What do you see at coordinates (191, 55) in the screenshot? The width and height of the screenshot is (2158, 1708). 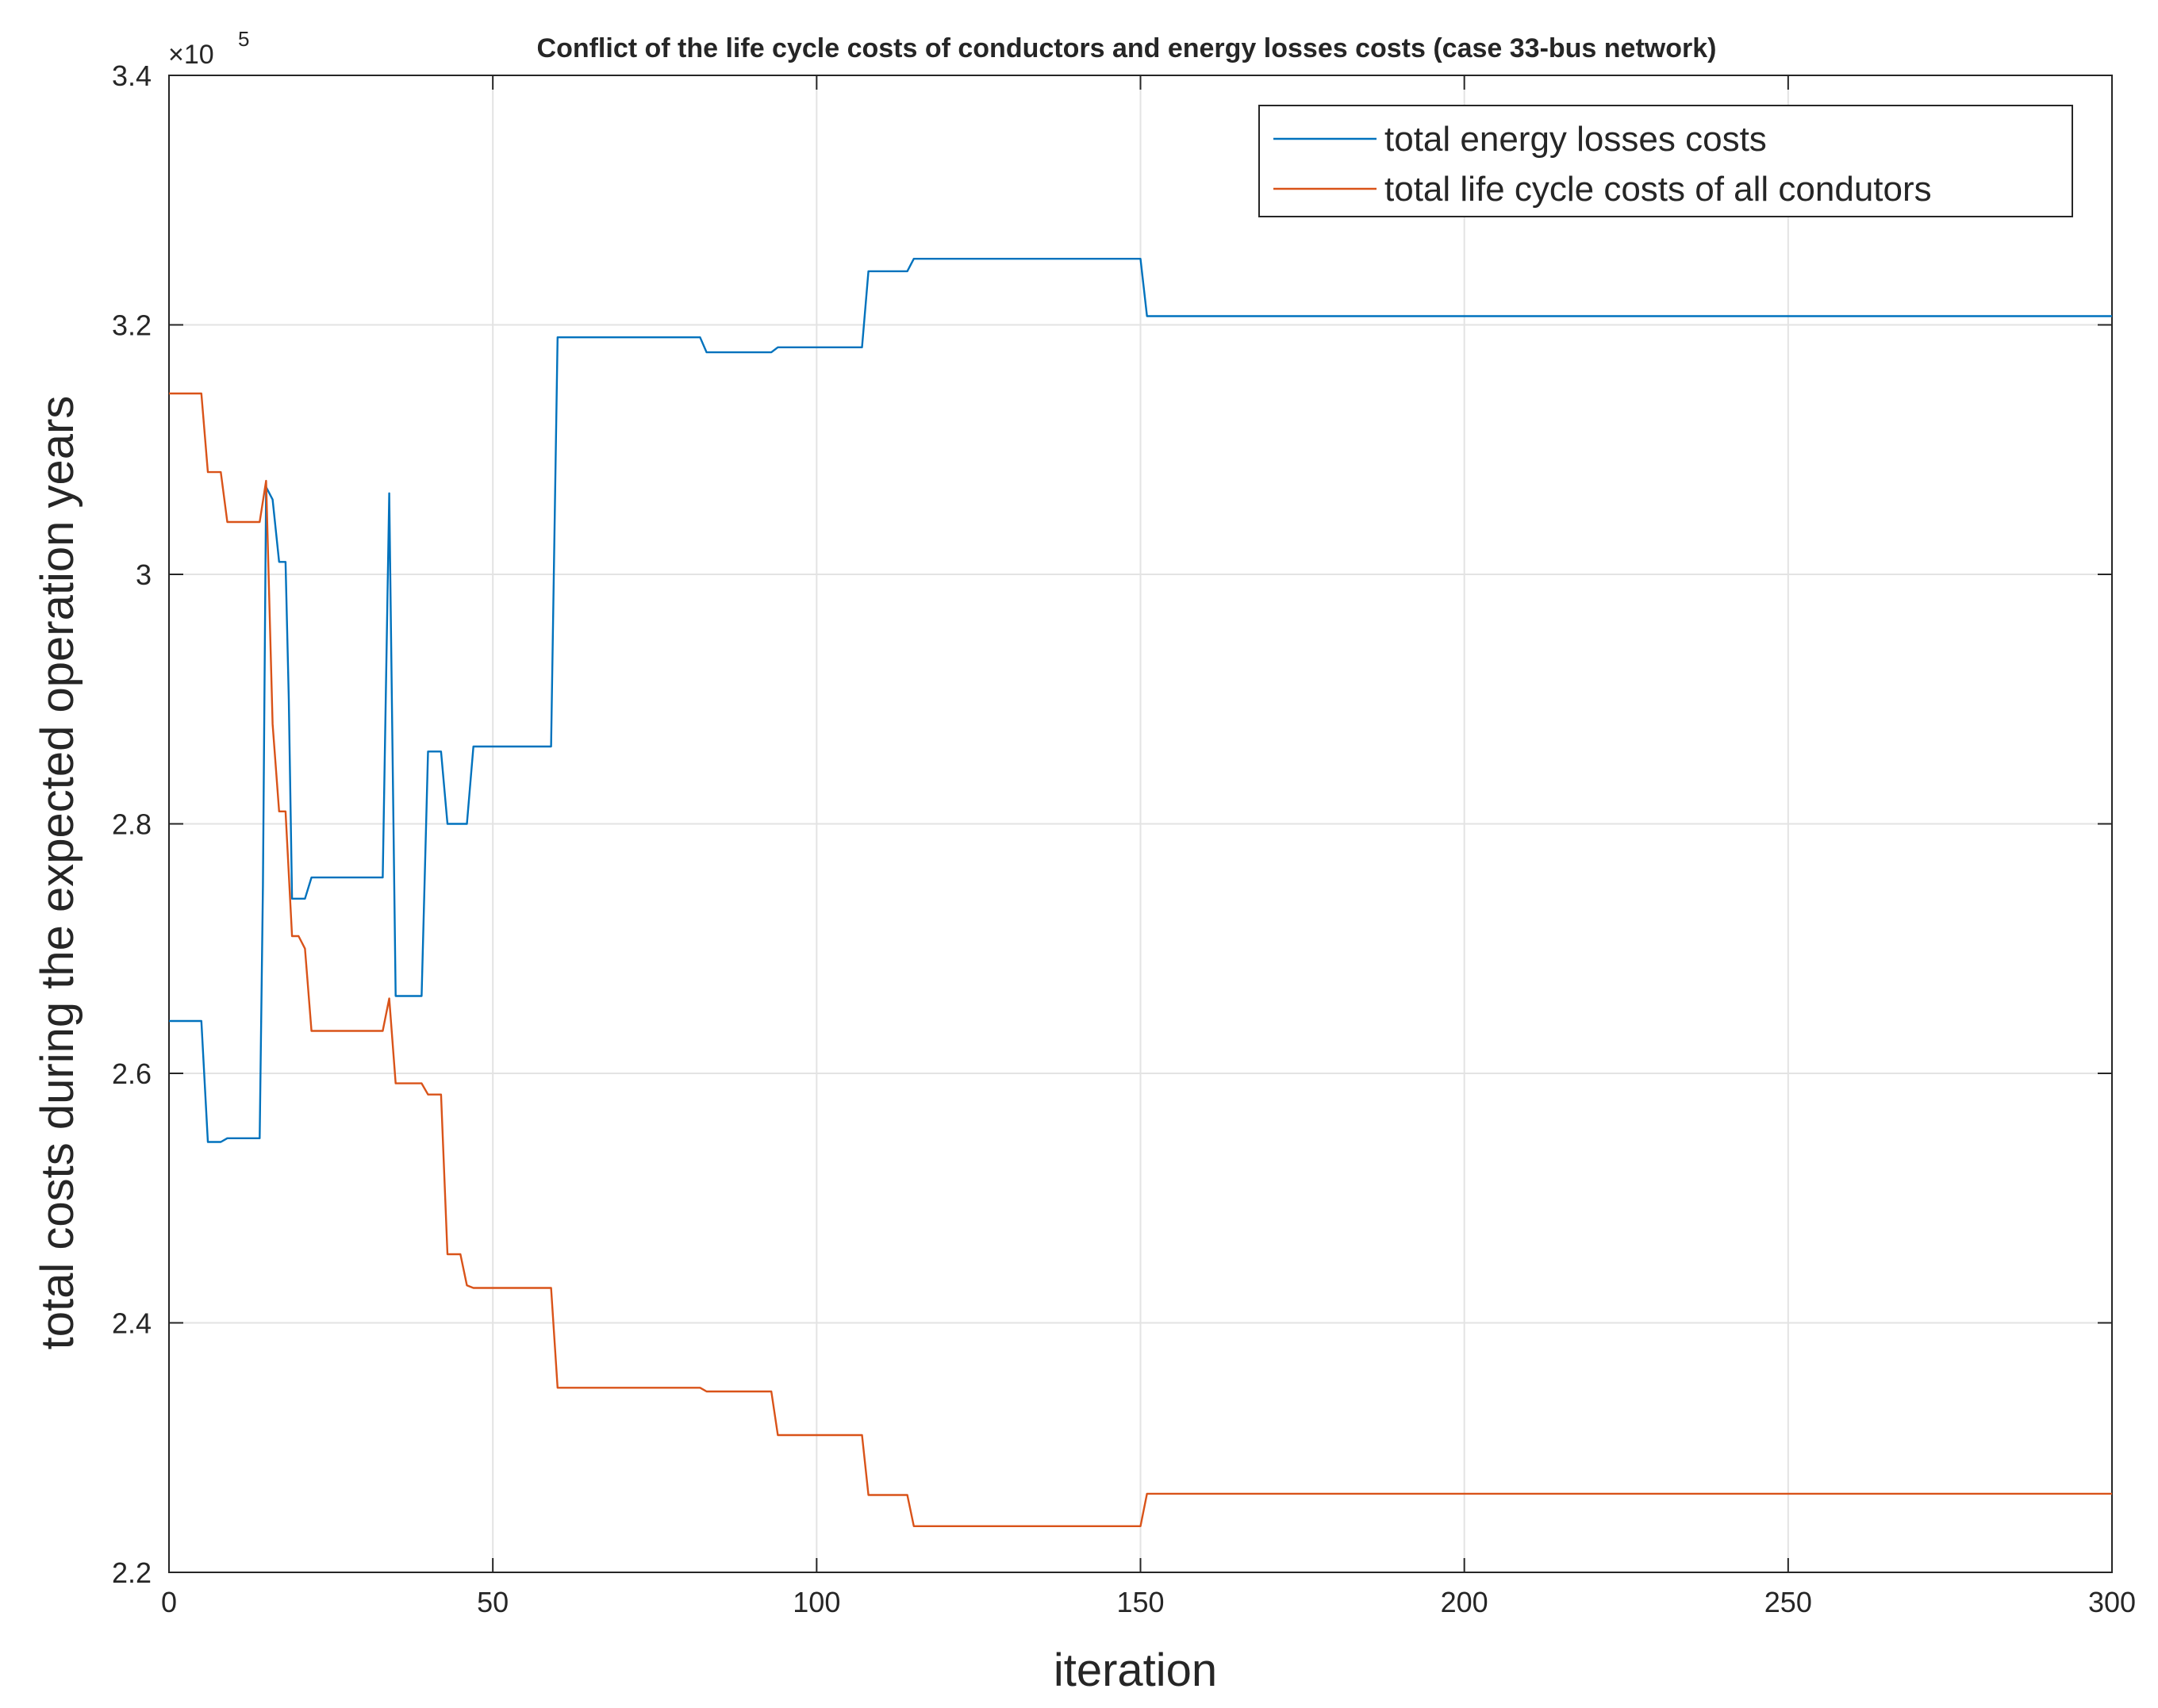 I see `y-exponent-label: ×10` at bounding box center [191, 55].